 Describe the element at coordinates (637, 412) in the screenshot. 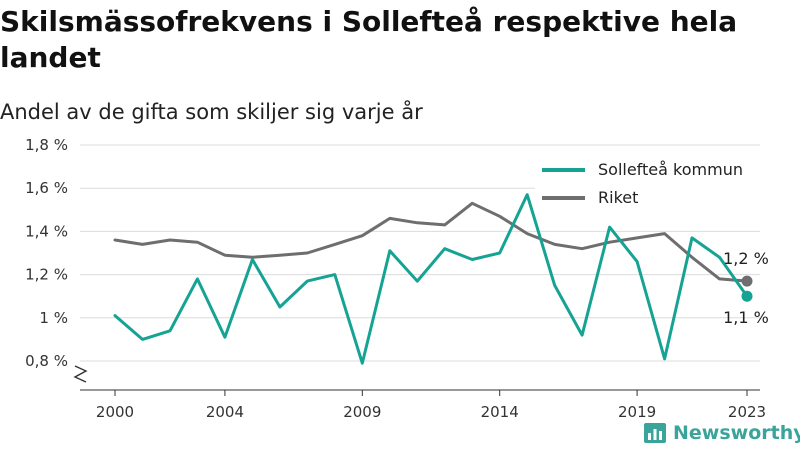

I see `x-tick-label: 2019` at that location.